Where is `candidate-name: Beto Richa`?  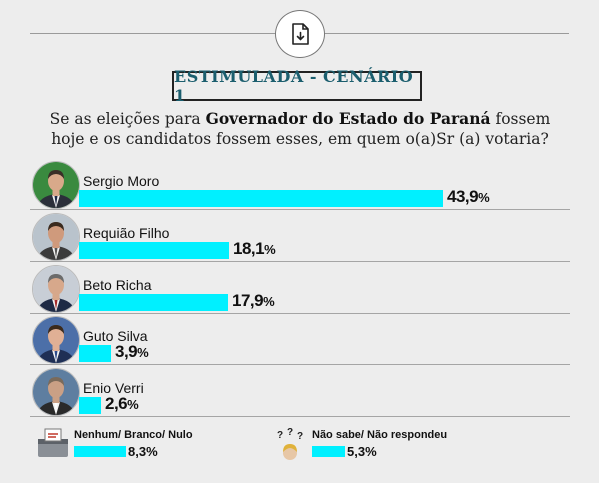 candidate-name: Beto Richa is located at coordinates (117, 285).